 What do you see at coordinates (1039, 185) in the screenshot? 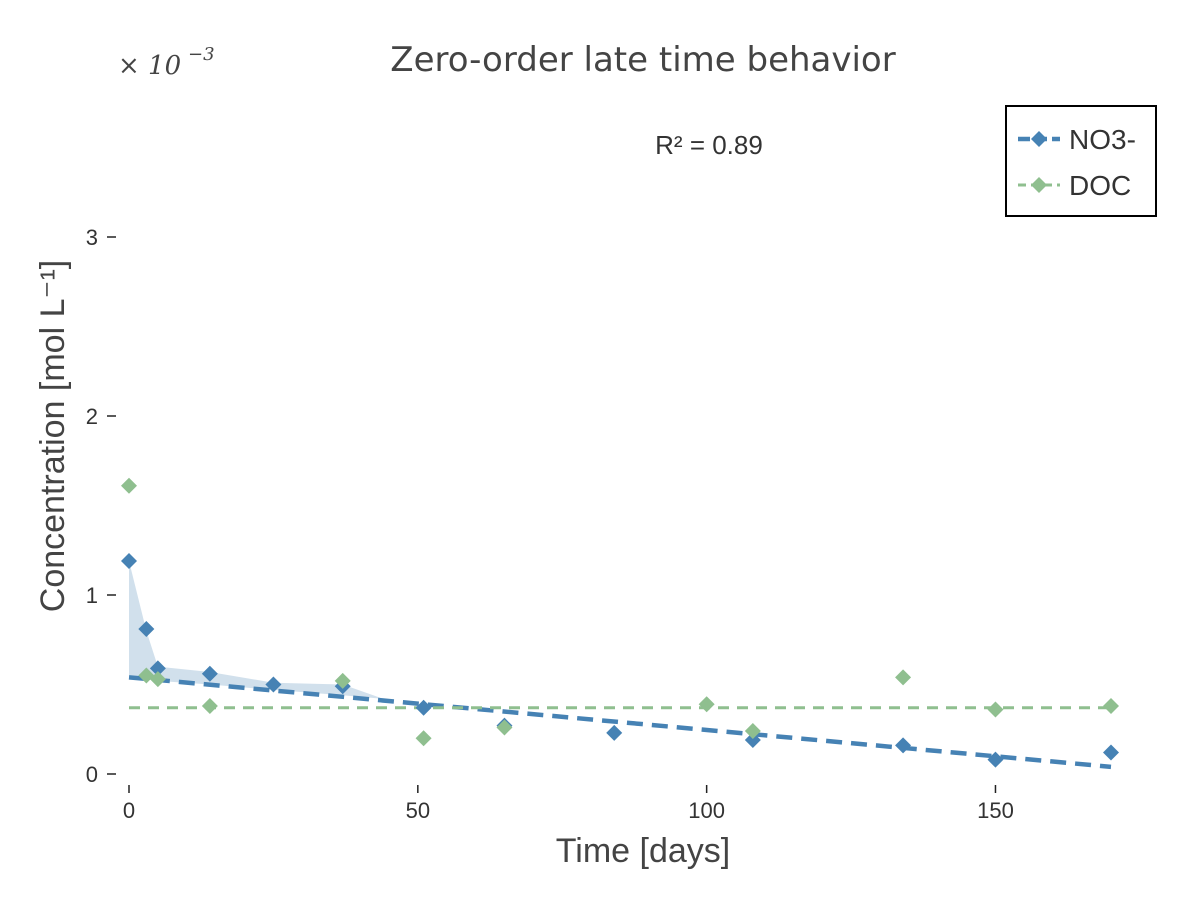
I see `legend-swatch-marker-doc` at bounding box center [1039, 185].